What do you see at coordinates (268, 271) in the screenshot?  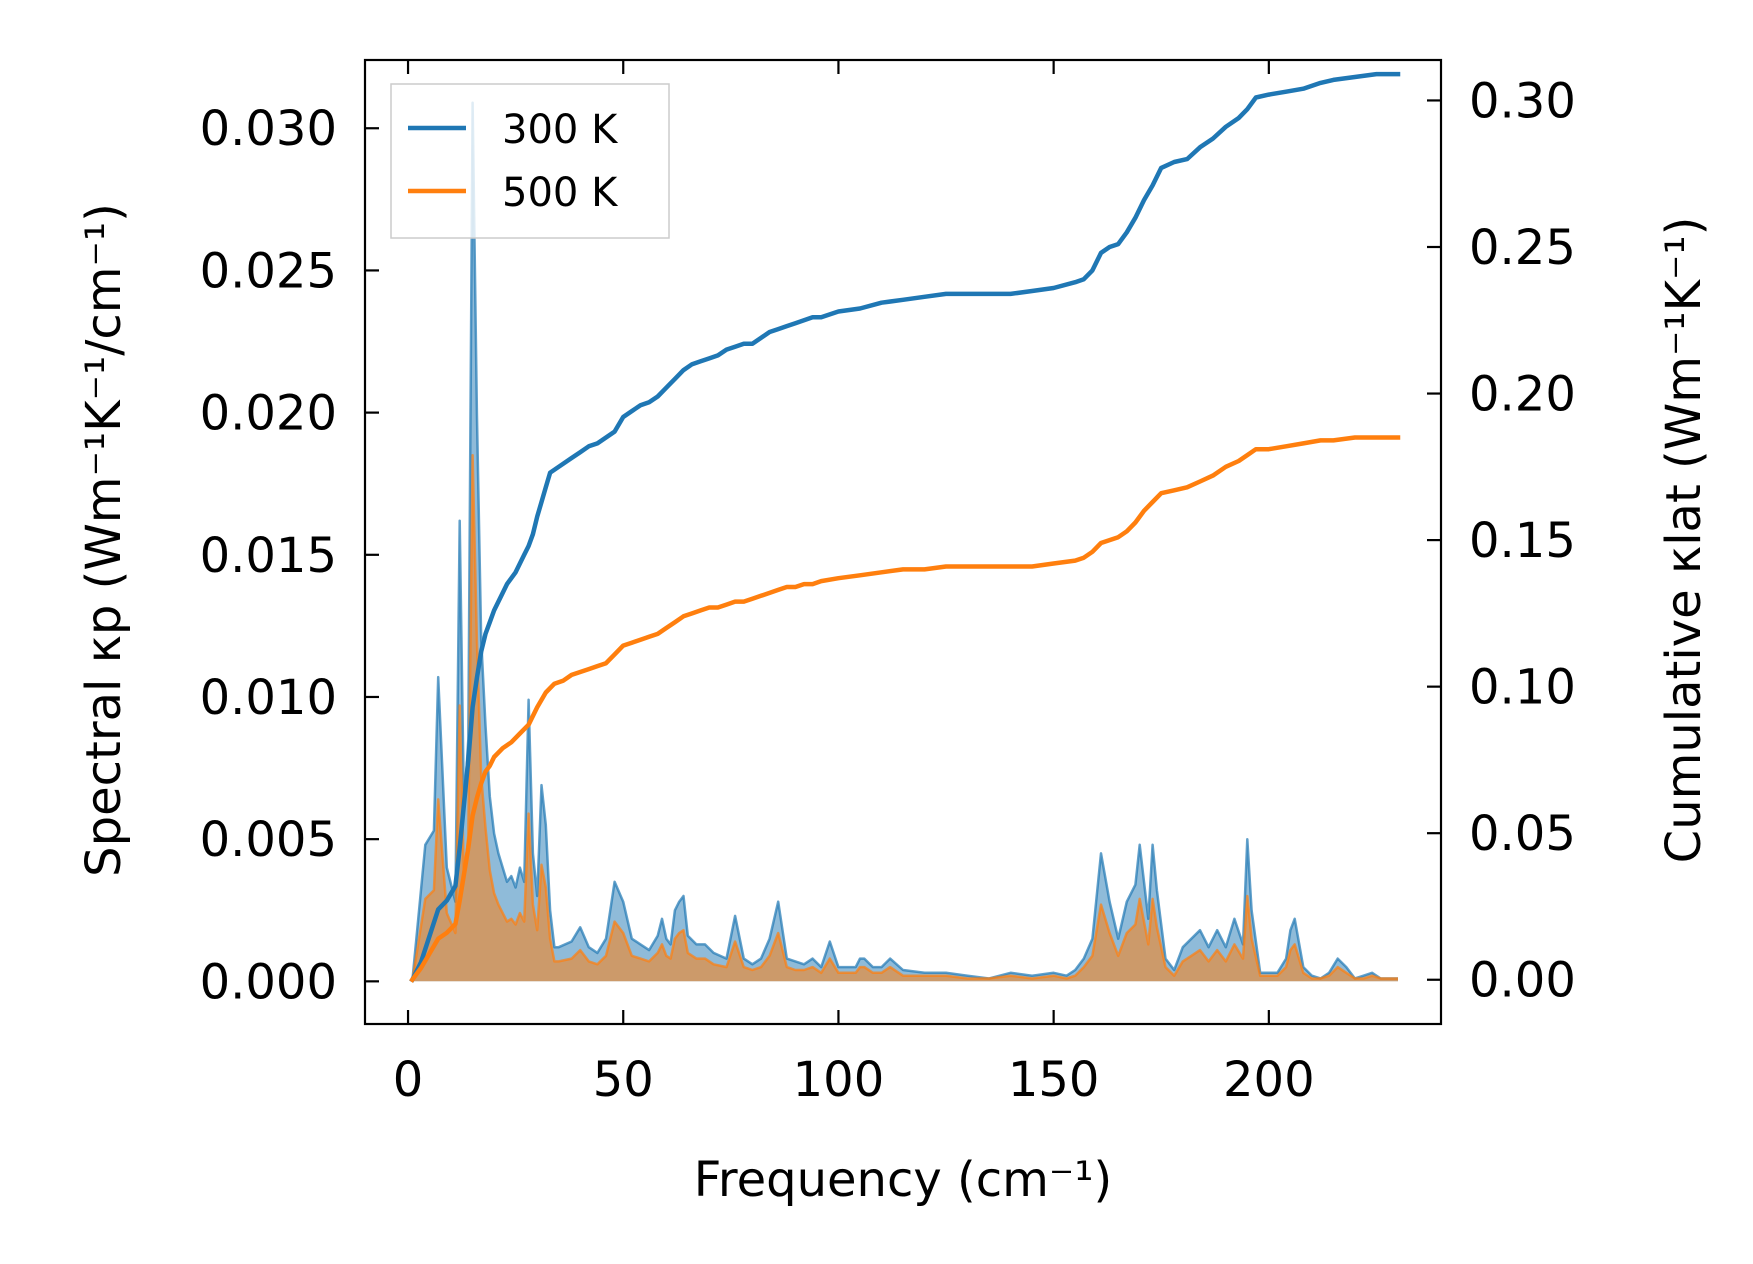 I see `y-left-tick-label: 0.025` at bounding box center [268, 271].